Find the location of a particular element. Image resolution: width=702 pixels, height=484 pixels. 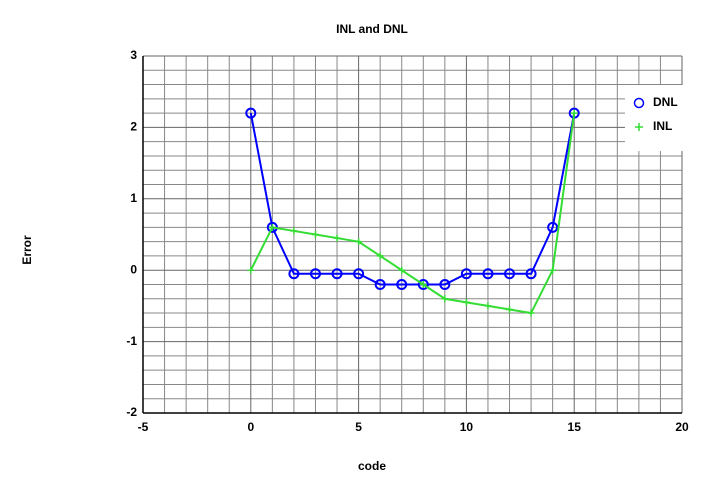

legend-label: DNL is located at coordinates (665, 102).